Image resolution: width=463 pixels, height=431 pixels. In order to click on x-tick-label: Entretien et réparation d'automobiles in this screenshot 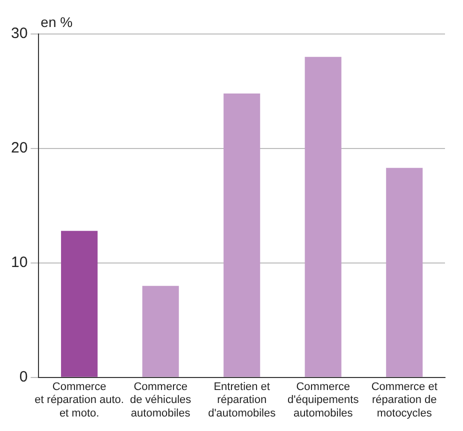, I will do `click(242, 400)`.